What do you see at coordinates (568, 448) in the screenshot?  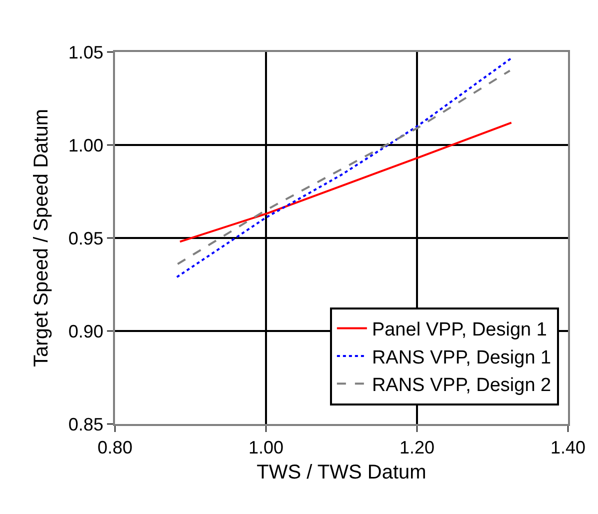 I see `x-tick-label: 1.40` at bounding box center [568, 448].